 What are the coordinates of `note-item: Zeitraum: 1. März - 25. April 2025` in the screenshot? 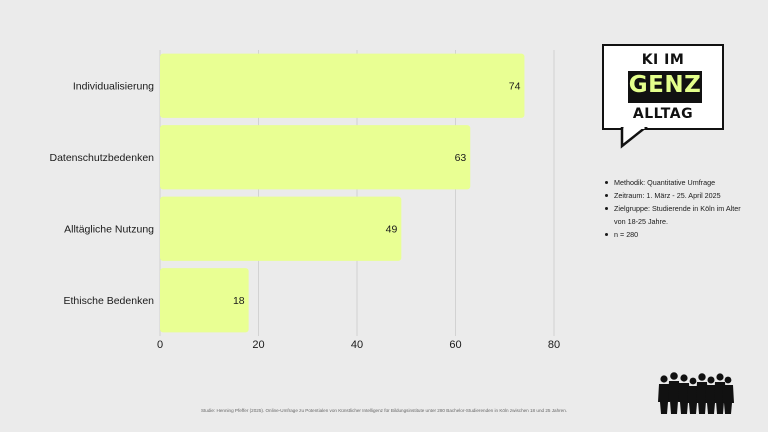 It's located at (679, 195).